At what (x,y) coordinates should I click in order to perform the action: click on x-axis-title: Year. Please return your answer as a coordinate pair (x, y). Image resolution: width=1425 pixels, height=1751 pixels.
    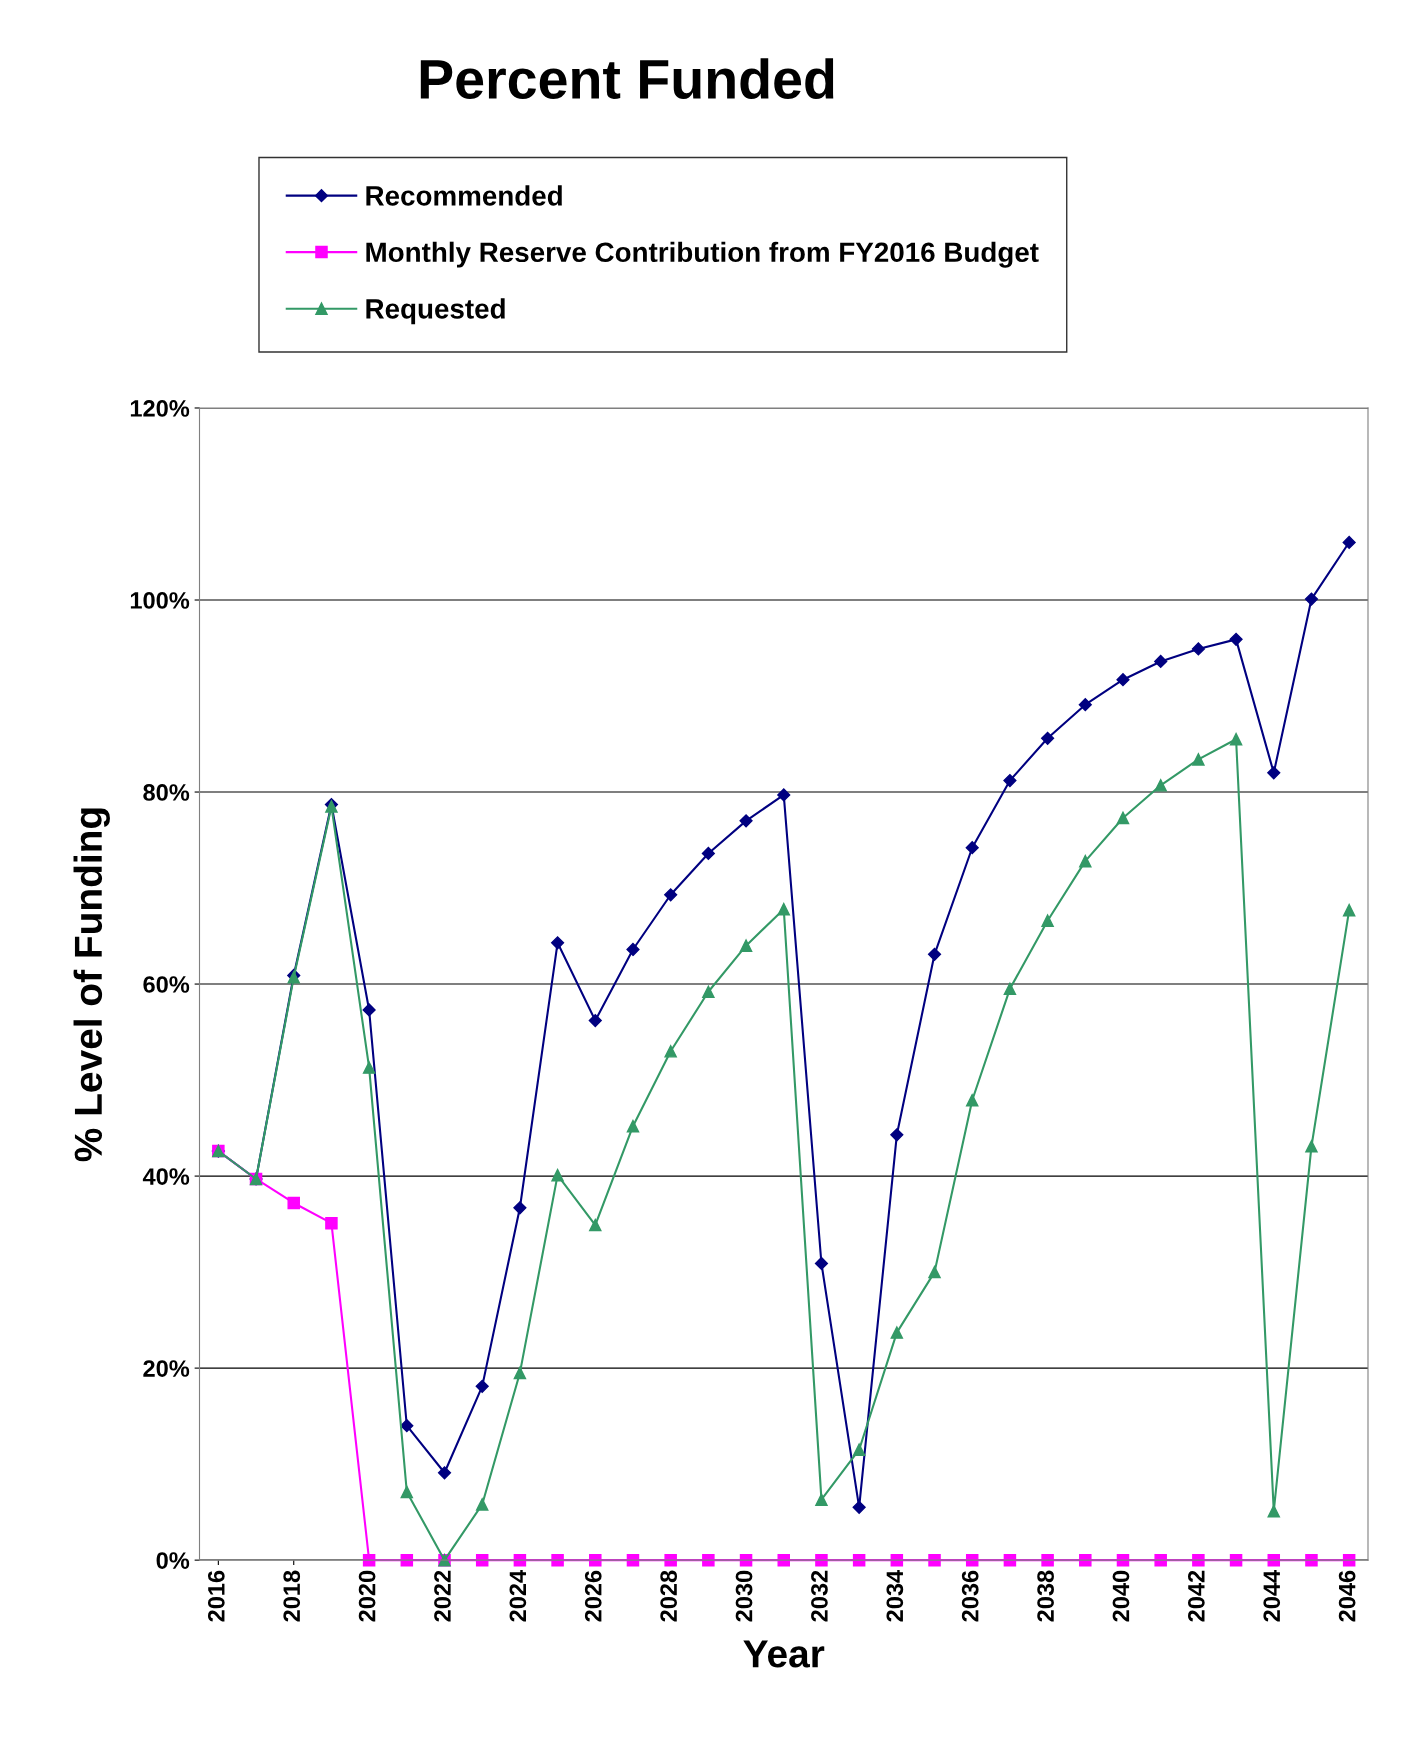
    Looking at the image, I should click on (784, 1654).